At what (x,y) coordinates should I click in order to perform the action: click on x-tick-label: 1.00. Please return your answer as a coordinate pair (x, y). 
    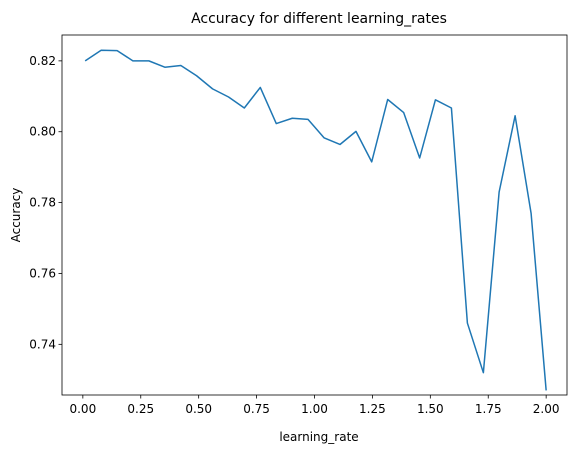
    Looking at the image, I should click on (314, 409).